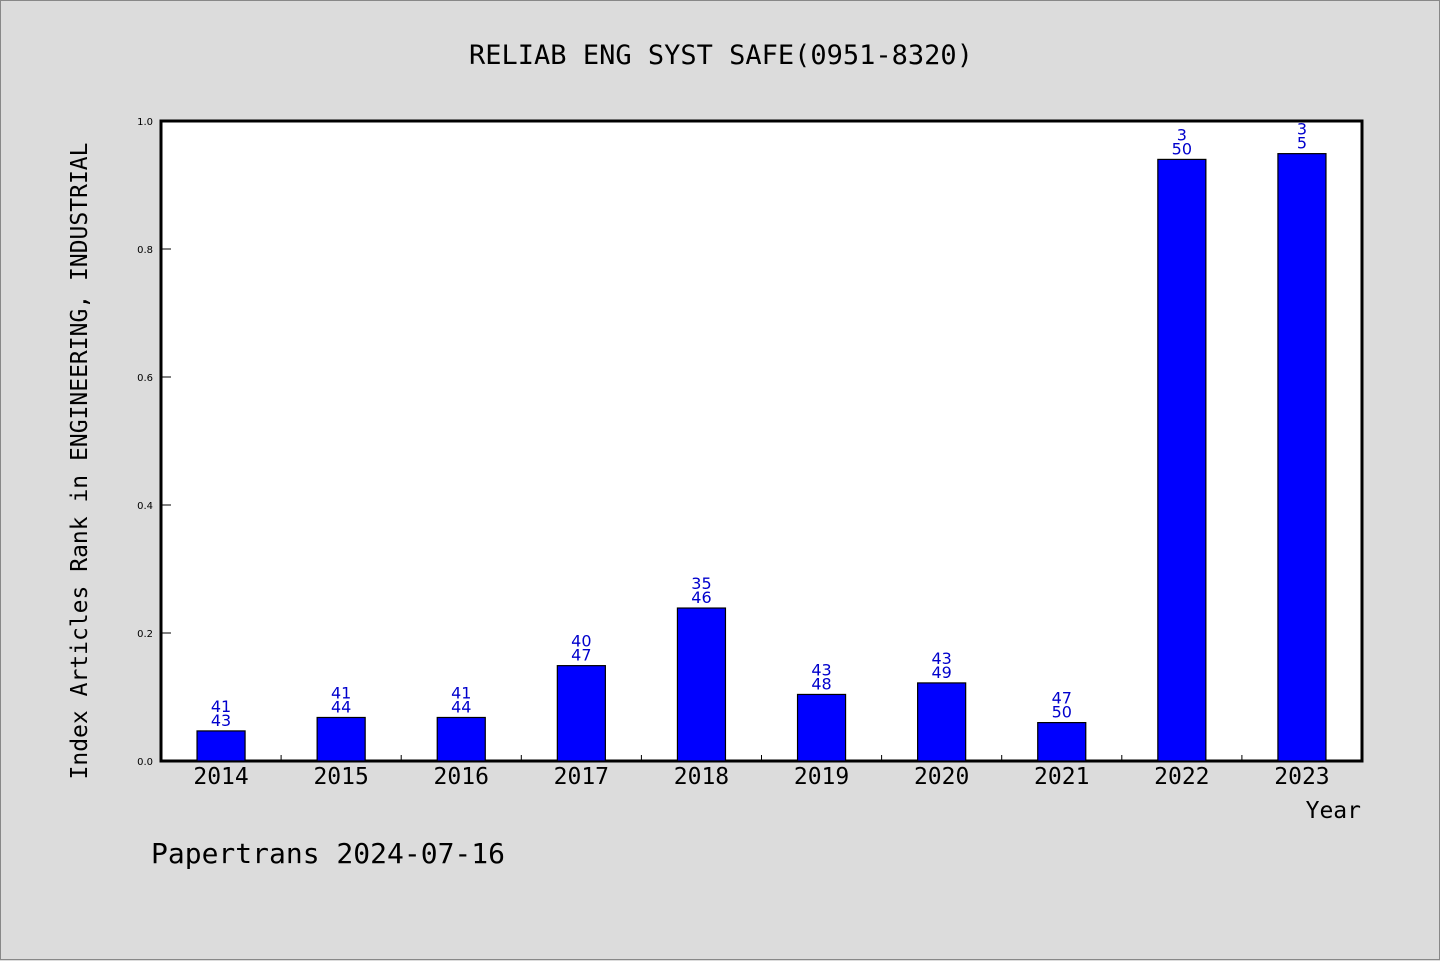 Image resolution: width=1440 pixels, height=961 pixels. What do you see at coordinates (1302, 457) in the screenshot?
I see `bar-2023` at bounding box center [1302, 457].